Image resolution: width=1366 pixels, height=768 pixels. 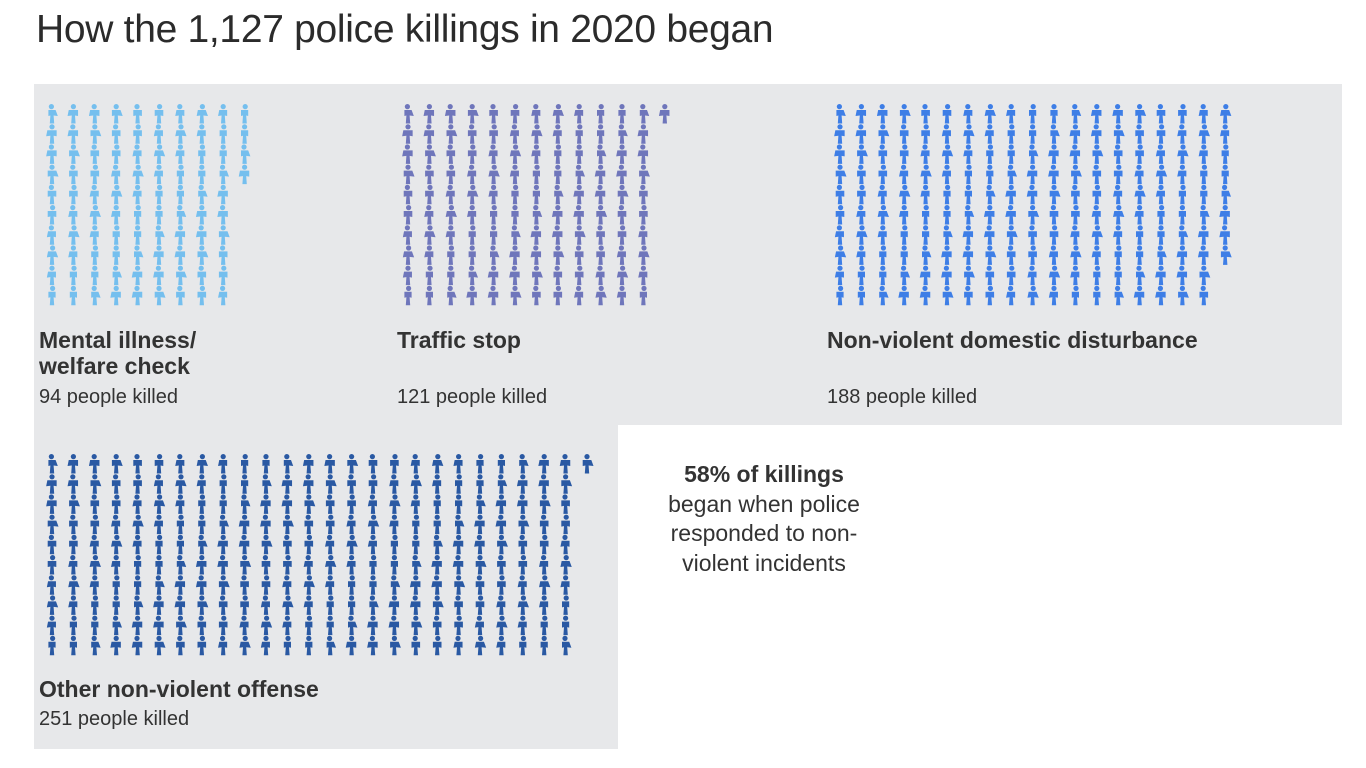 What do you see at coordinates (764, 474) in the screenshot?
I see `annotation-highlight: 58% of killings` at bounding box center [764, 474].